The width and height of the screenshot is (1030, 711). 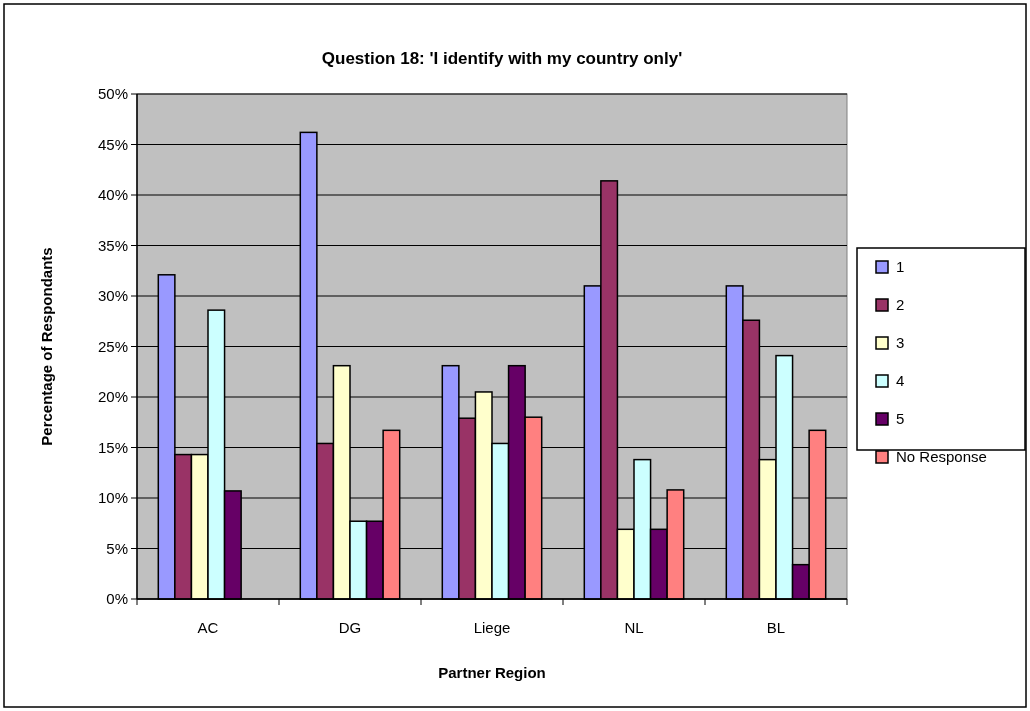 I want to click on x-tick-label: Liege, so click(x=492, y=627).